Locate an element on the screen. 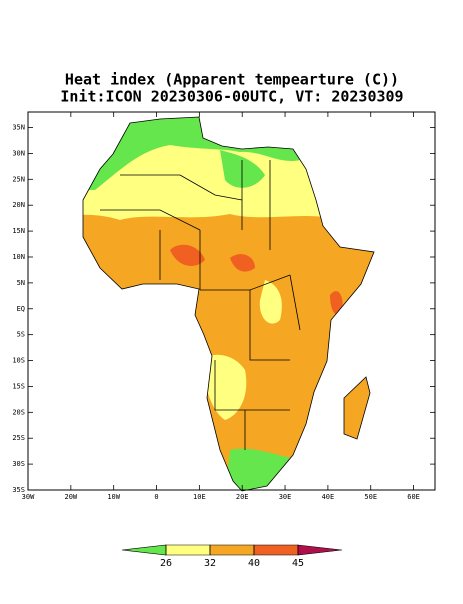 This screenshot has height=604, width=463. colorbar: 26 32 40 45 is located at coordinates (232, 556).